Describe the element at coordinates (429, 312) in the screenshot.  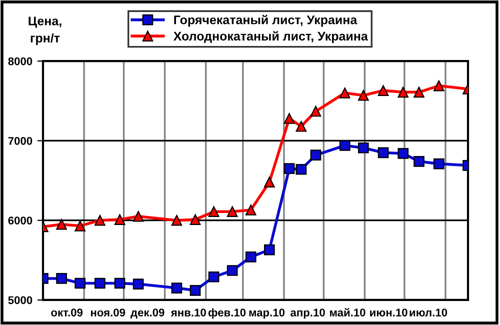
I see `x-tick-label: июл.10` at that location.